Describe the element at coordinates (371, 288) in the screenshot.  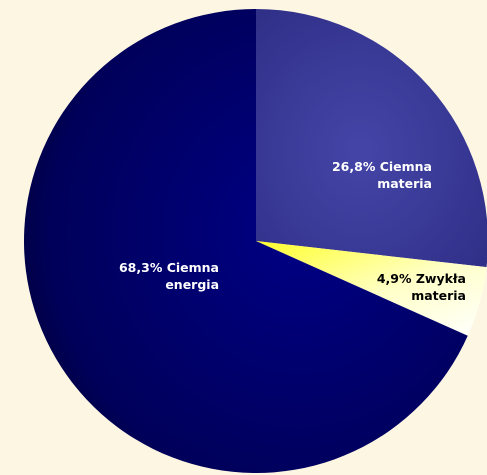
I see `pie-slice-ordinary-matter` at that location.